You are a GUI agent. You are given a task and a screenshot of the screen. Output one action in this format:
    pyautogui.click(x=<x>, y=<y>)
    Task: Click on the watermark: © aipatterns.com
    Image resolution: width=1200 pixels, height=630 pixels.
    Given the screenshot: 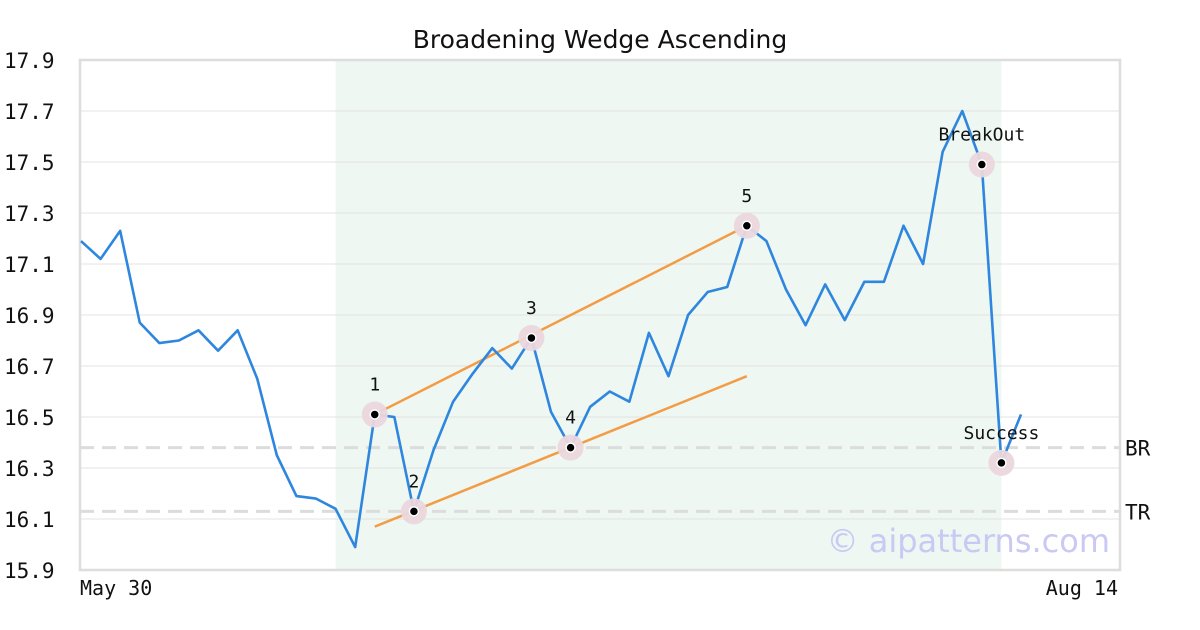 What is the action you would take?
    pyautogui.click(x=968, y=541)
    